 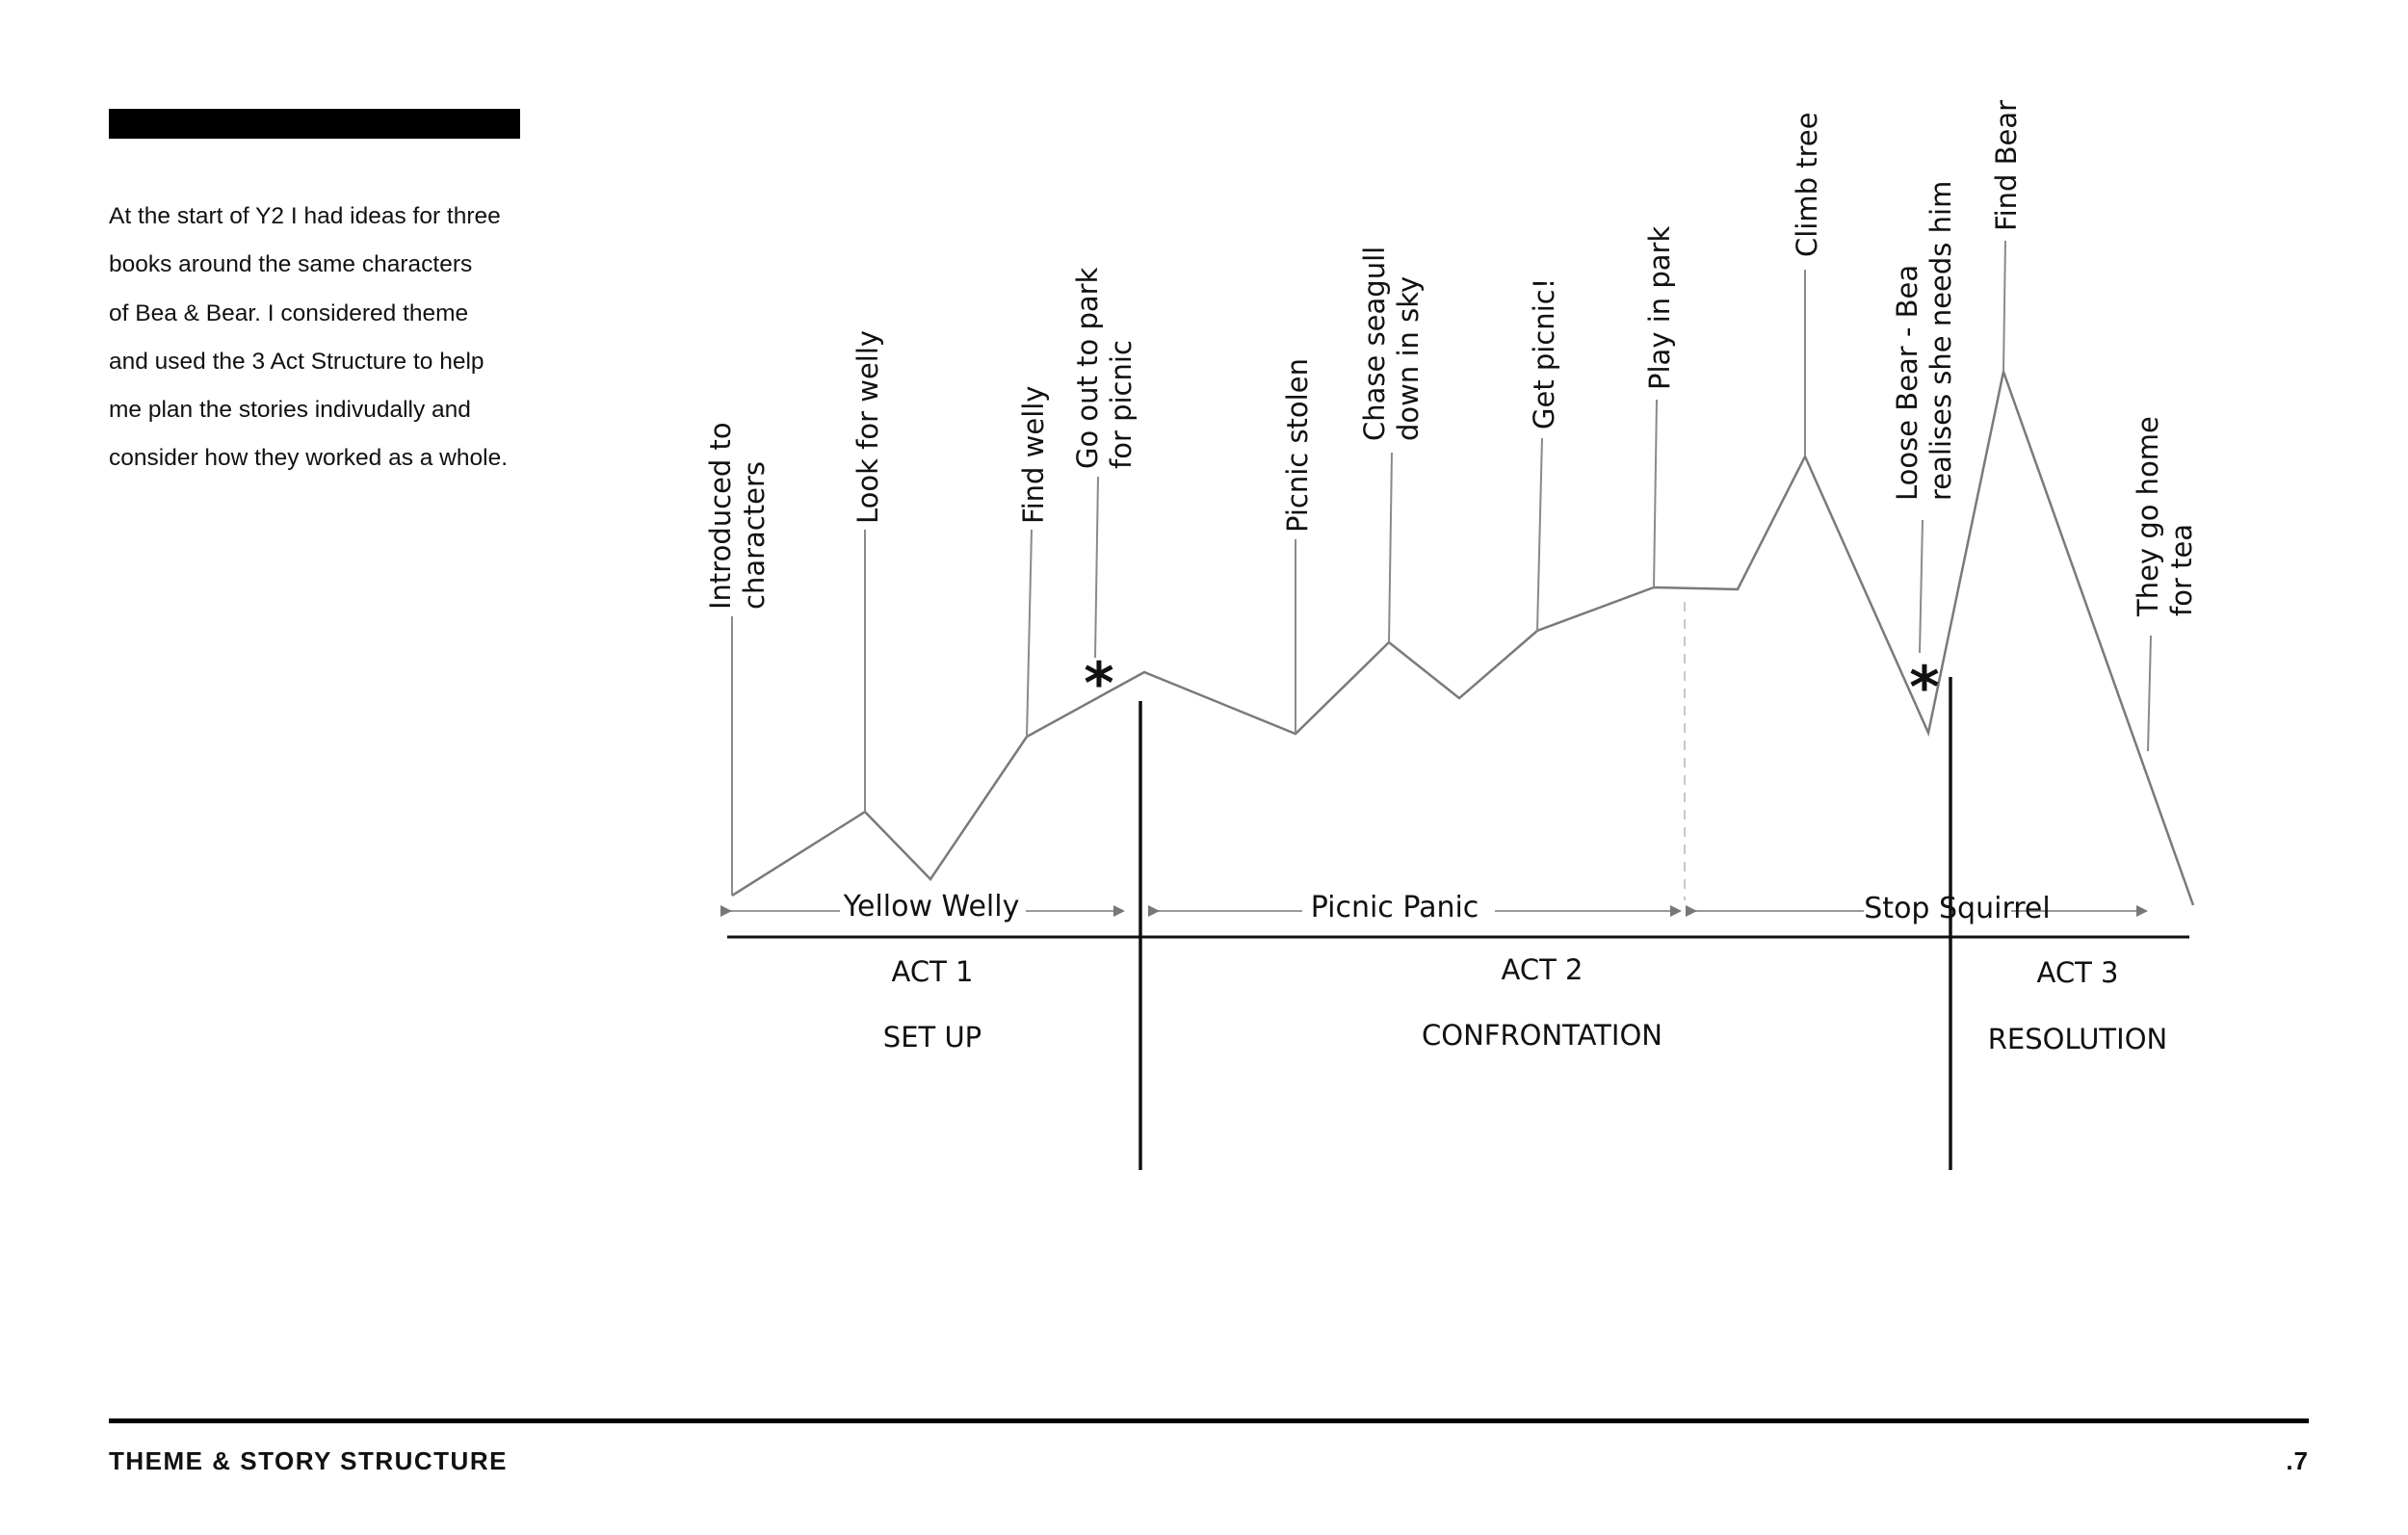 I want to click on title-bar, so click(x=314, y=124).